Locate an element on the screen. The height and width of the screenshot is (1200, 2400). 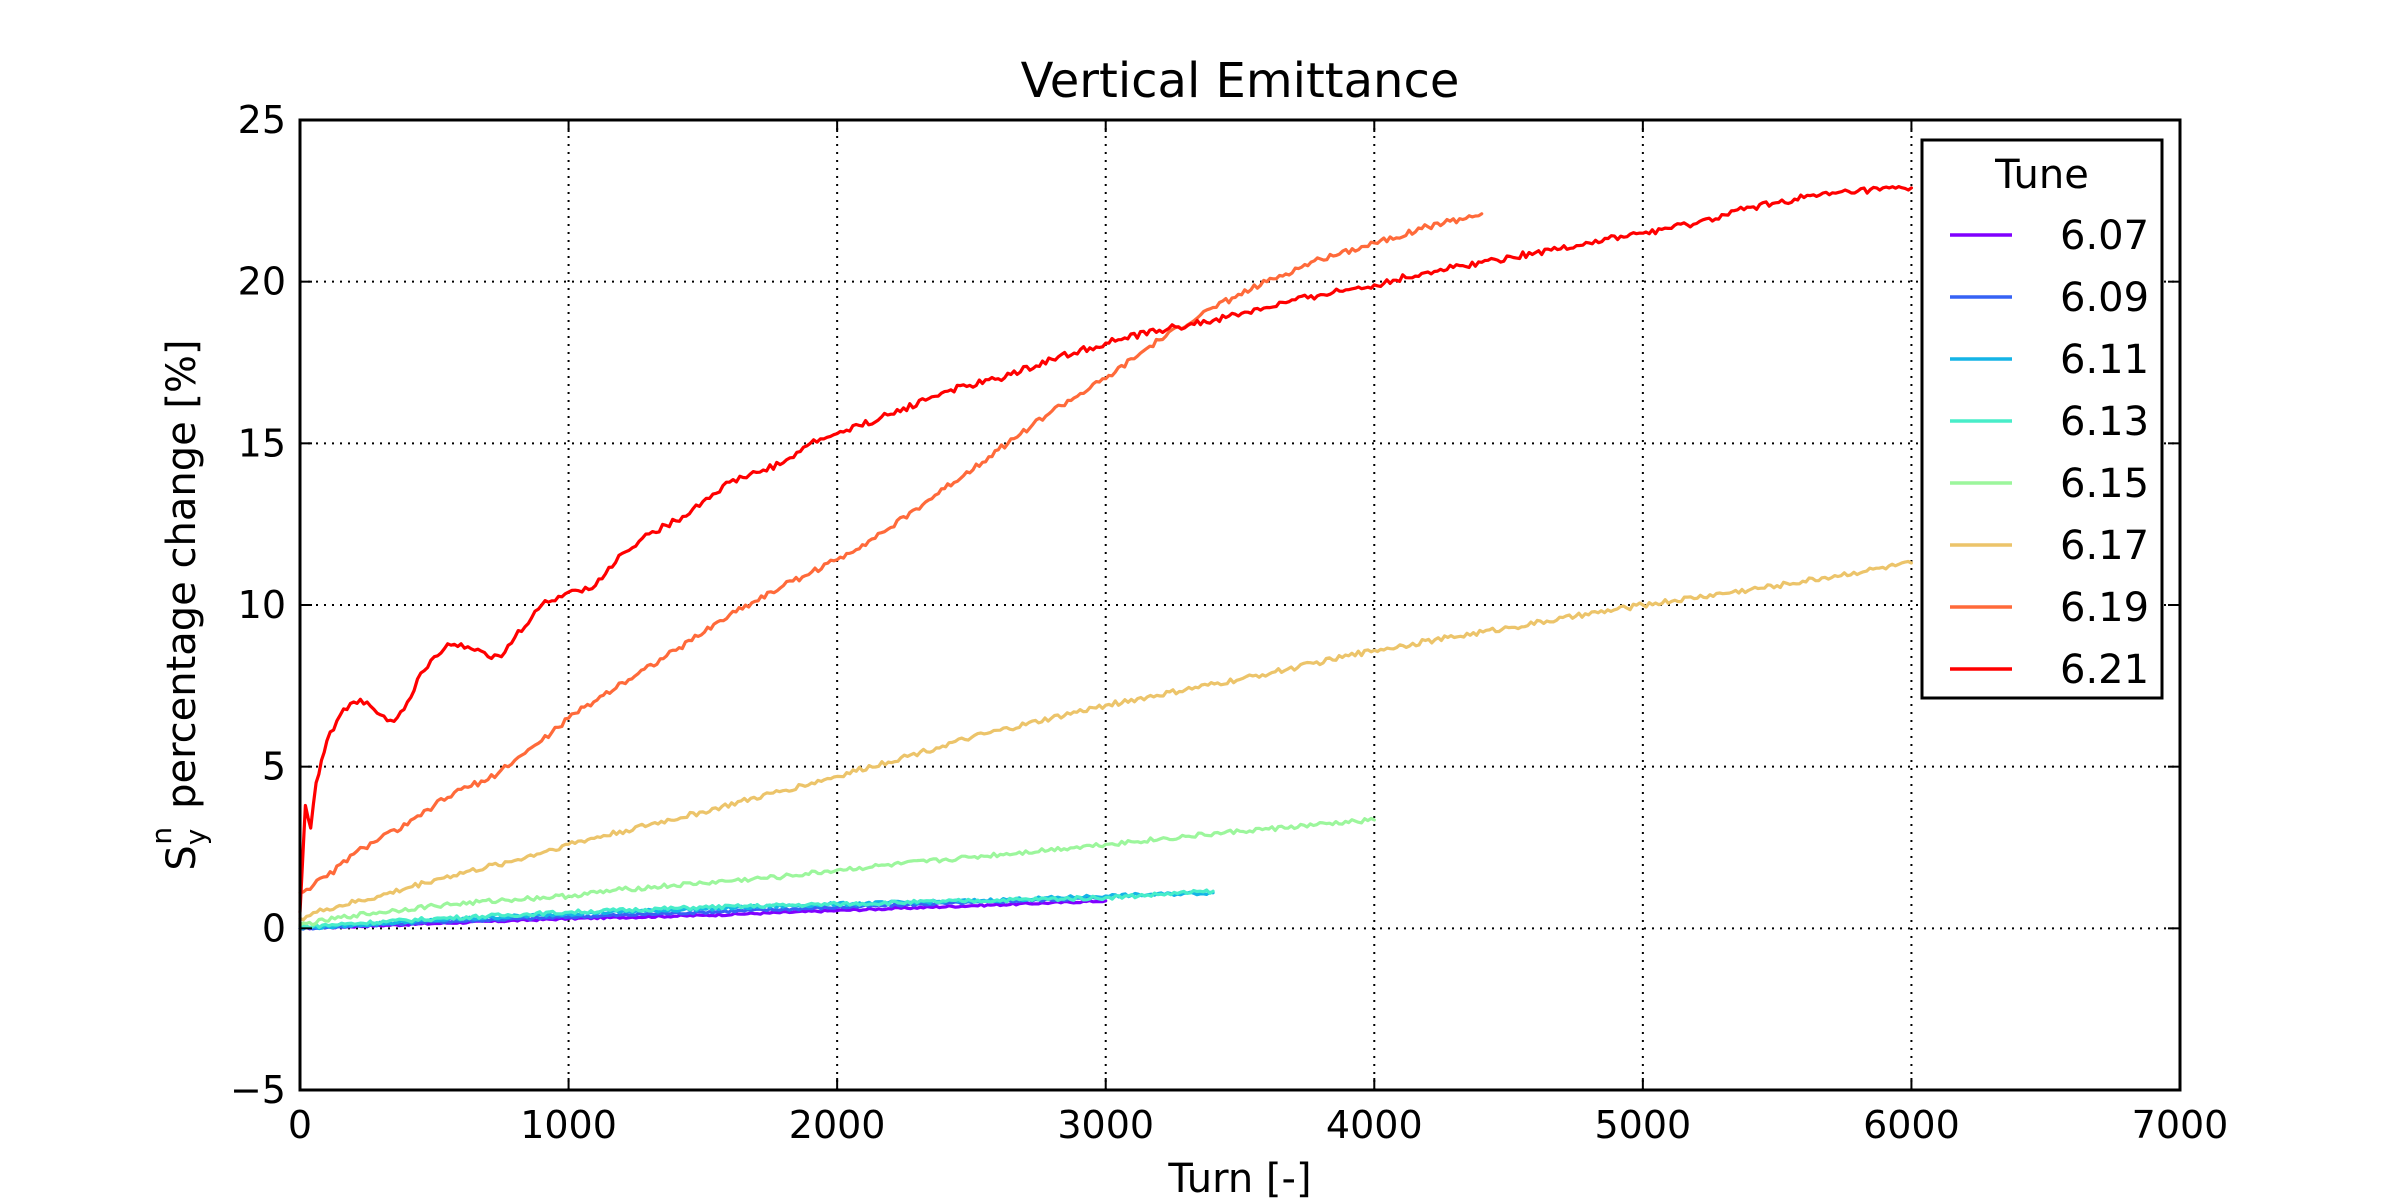
y-tick-label: 20 is located at coordinates (262, 282).